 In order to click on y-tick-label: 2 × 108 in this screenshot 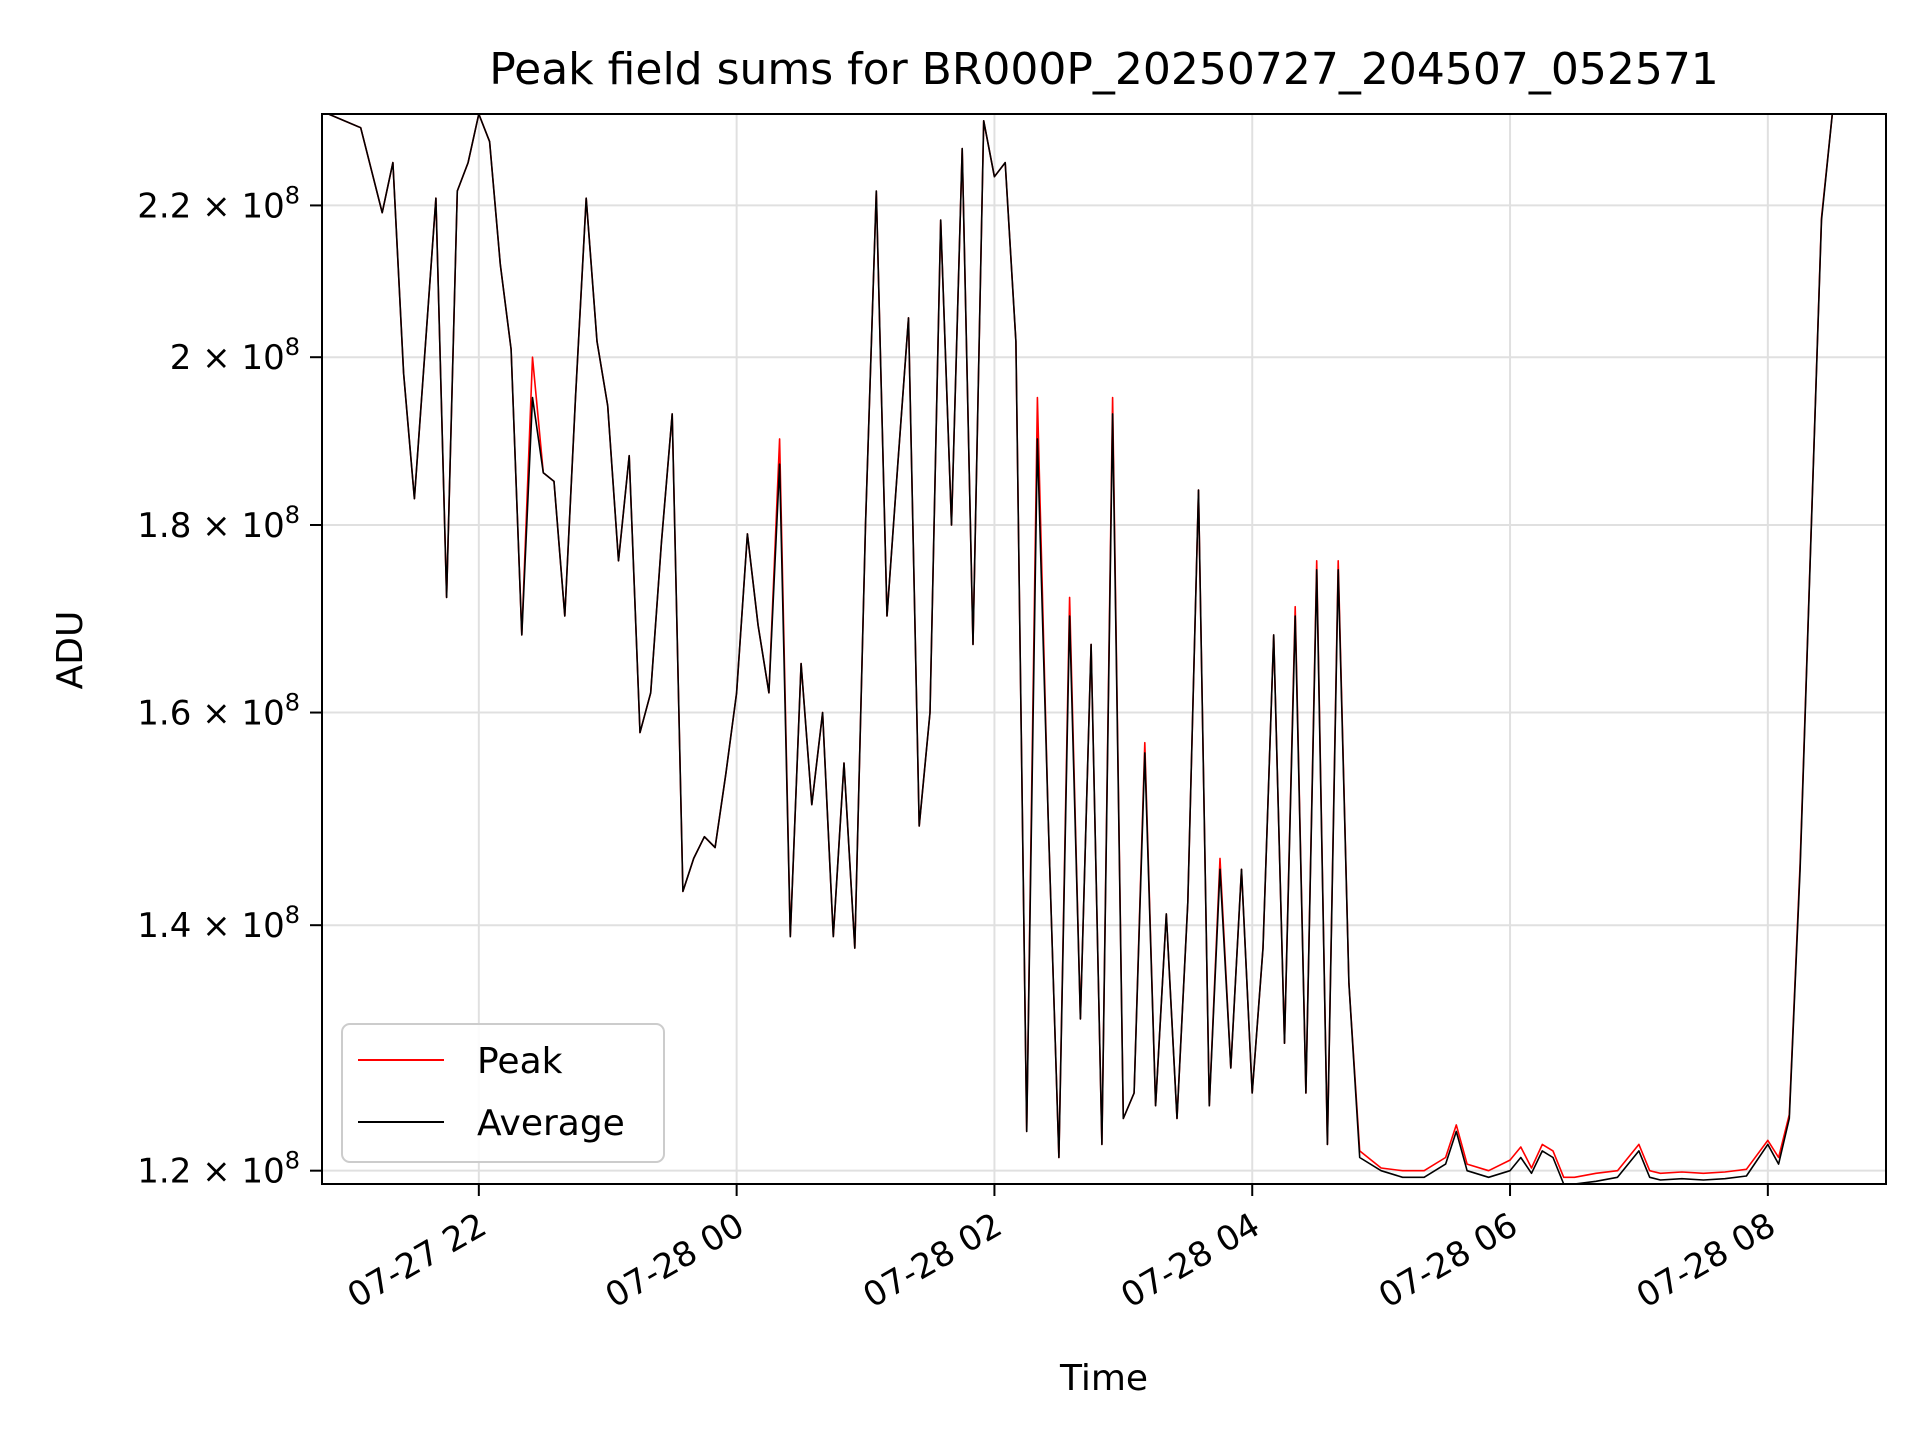, I will do `click(235, 355)`.